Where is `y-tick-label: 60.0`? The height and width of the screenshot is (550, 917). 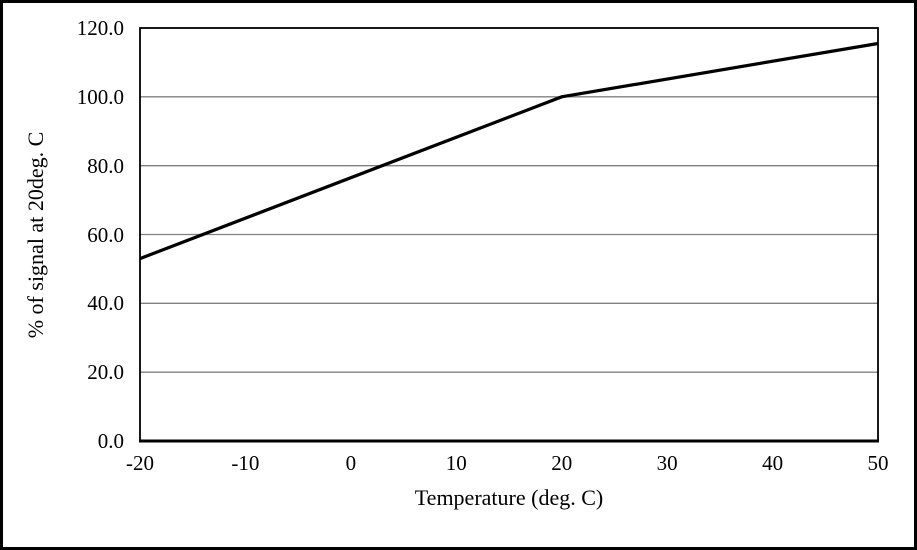
y-tick-label: 60.0 is located at coordinates (105, 234).